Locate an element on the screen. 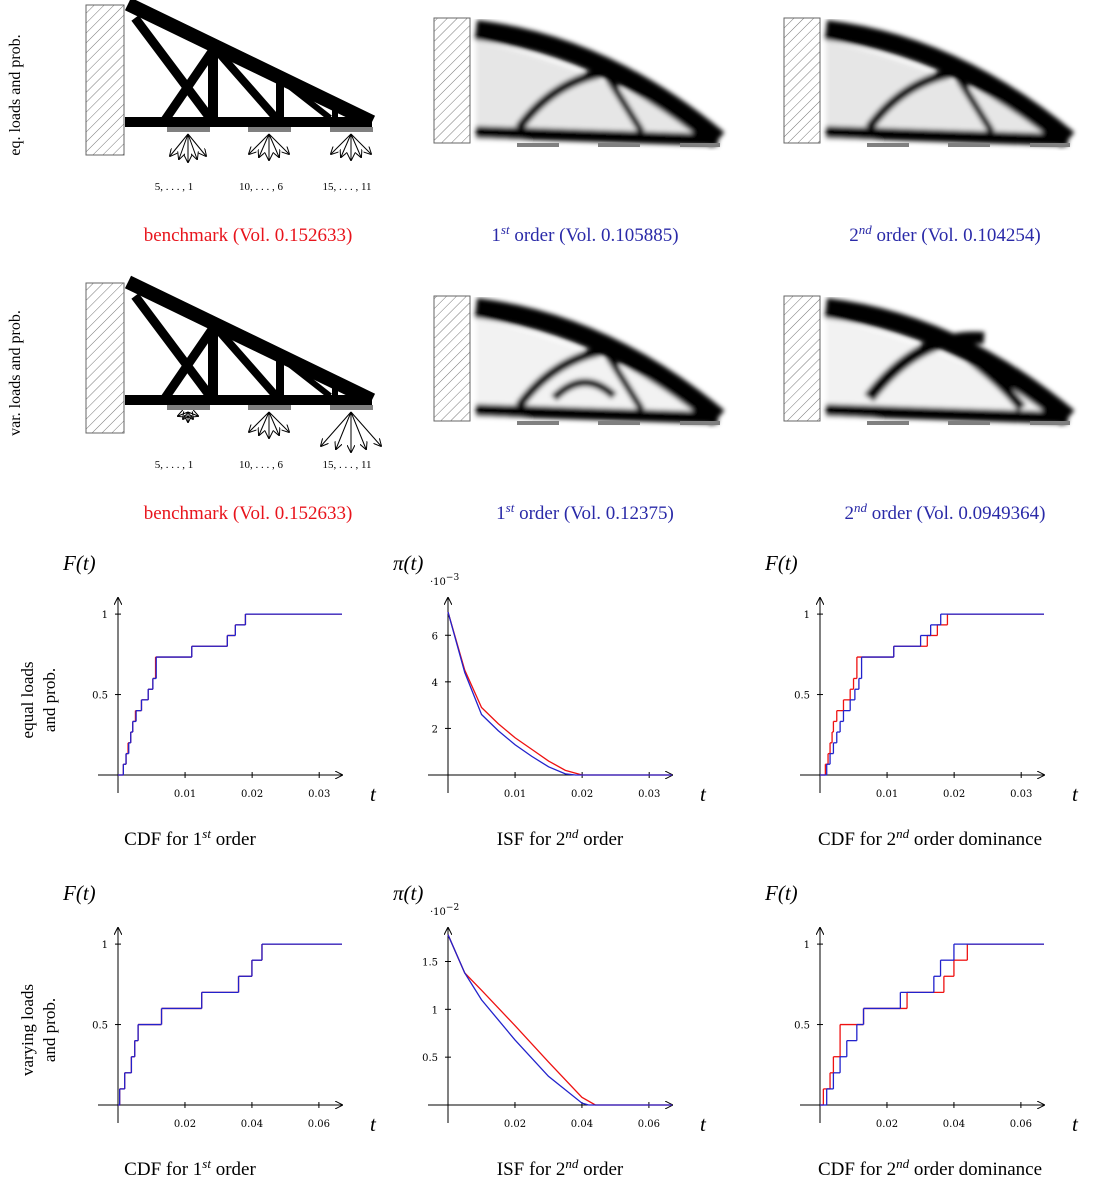  caption: 2nd order (Vol. 0.104254) is located at coordinates (945, 234).